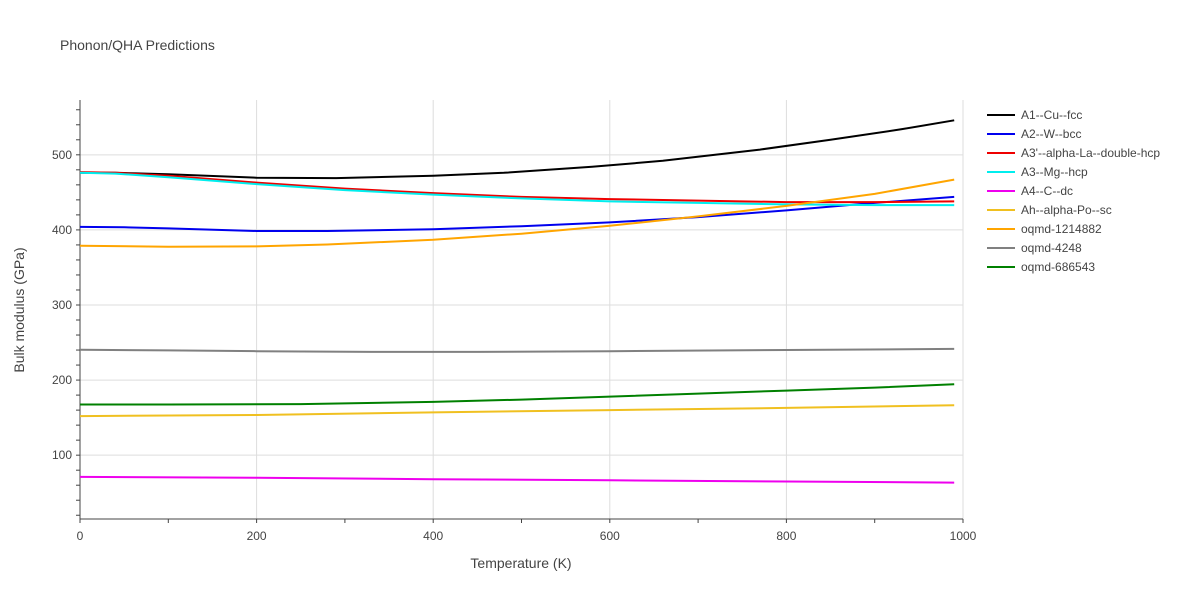 The width and height of the screenshot is (1200, 600). What do you see at coordinates (1066, 210) in the screenshot?
I see `legend-label: Ah--alpha-Po--sc` at bounding box center [1066, 210].